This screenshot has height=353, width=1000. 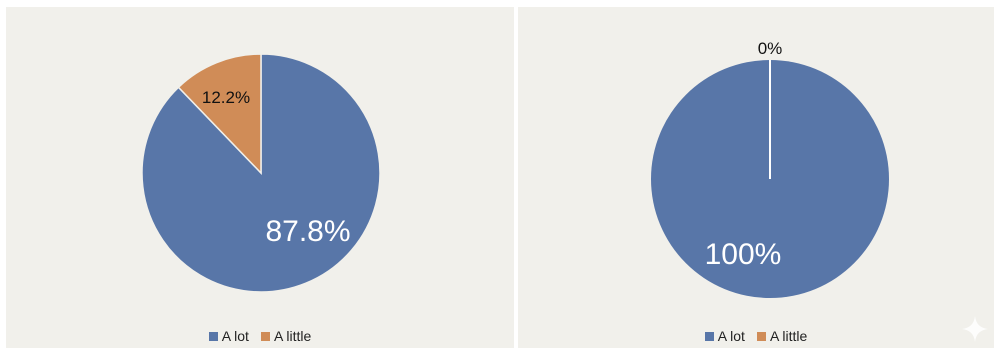 What do you see at coordinates (770, 48) in the screenshot?
I see `data-label-a-little: 0%` at bounding box center [770, 48].